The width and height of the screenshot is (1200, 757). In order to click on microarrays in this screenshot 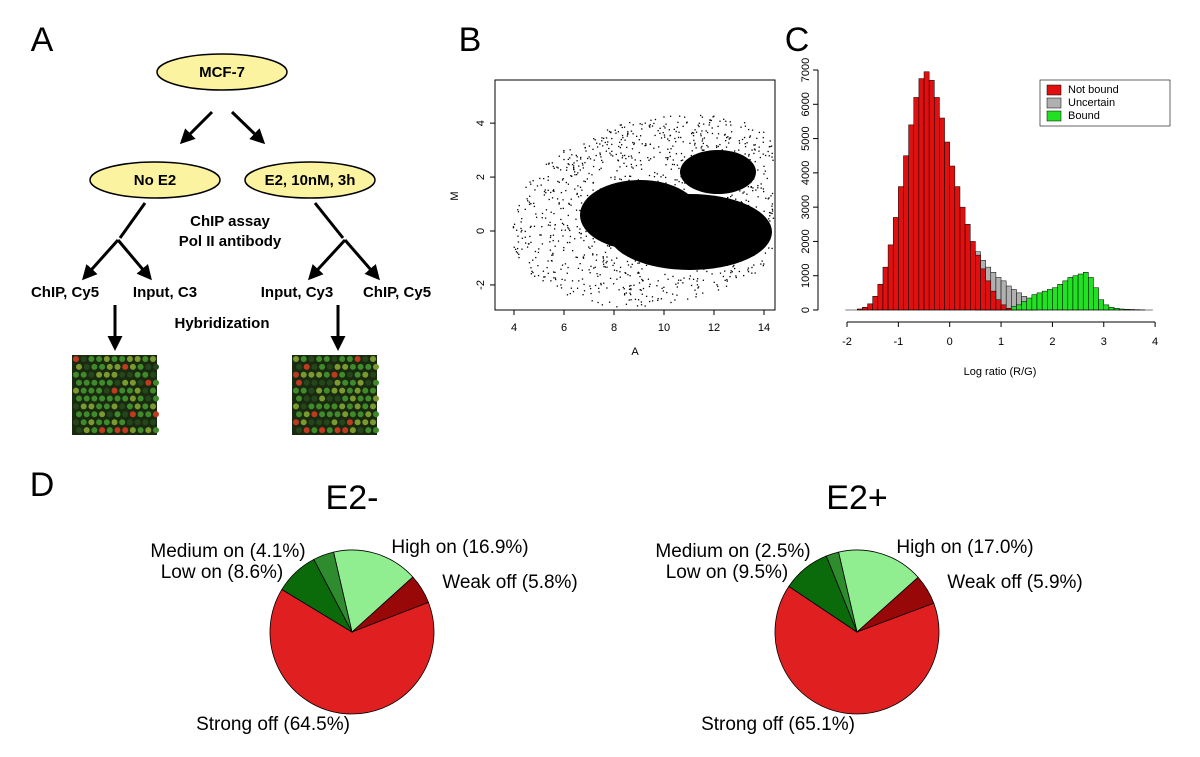, I will do `click(225, 395)`.